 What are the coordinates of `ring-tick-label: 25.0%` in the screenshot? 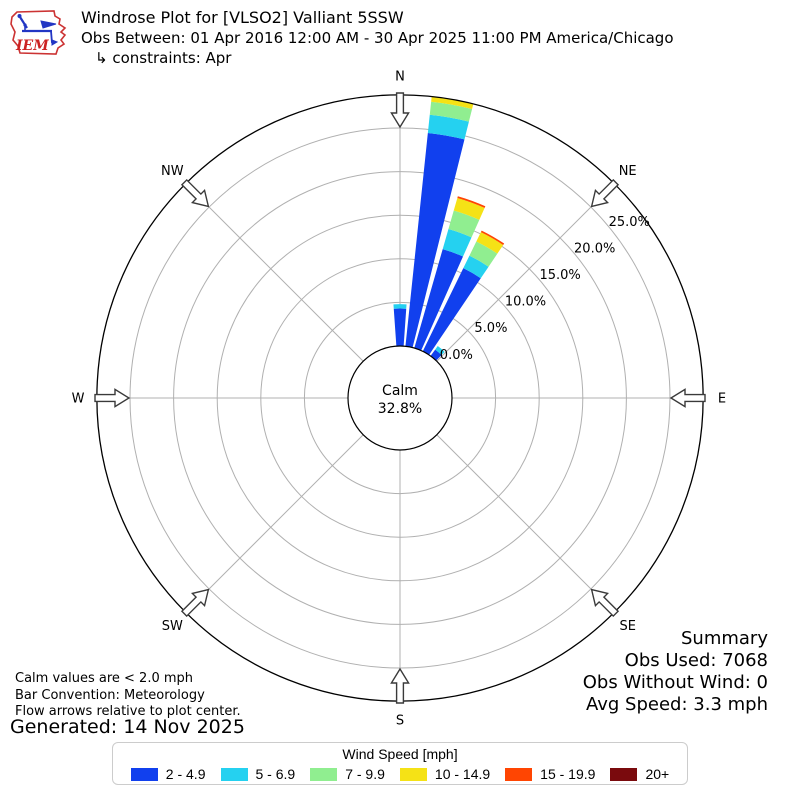 It's located at (629, 222).